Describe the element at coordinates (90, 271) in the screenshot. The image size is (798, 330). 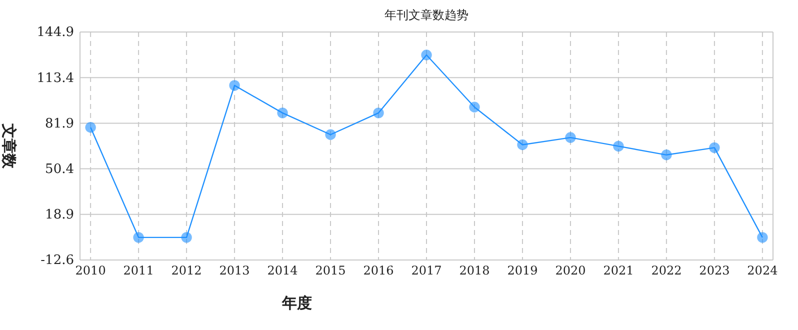
I see `x-tick-label: 2010` at that location.